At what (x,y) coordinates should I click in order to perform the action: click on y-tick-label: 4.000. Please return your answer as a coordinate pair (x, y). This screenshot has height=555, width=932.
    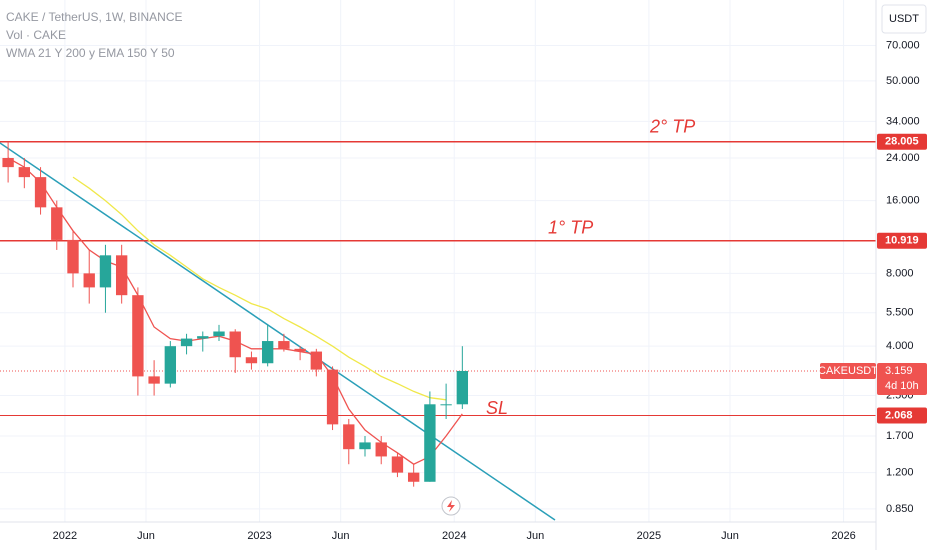
    Looking at the image, I should click on (900, 346).